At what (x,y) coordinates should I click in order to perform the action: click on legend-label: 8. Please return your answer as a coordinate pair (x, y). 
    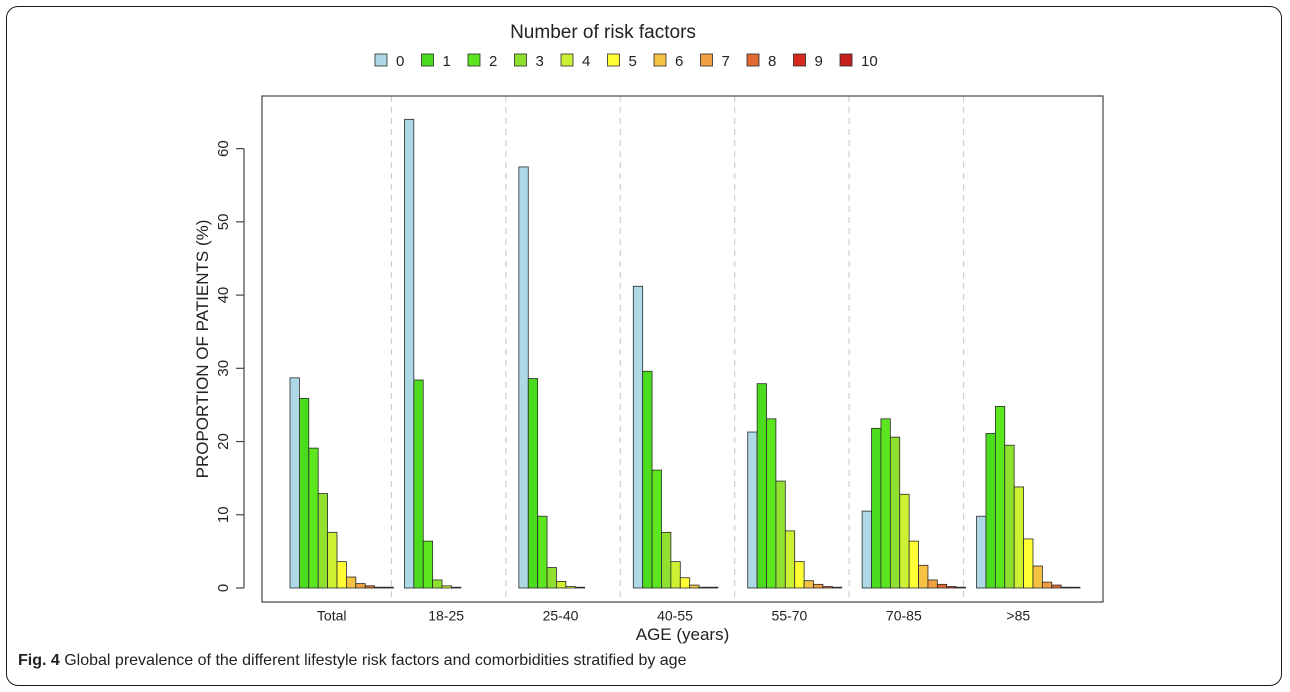
    Looking at the image, I should click on (772, 61).